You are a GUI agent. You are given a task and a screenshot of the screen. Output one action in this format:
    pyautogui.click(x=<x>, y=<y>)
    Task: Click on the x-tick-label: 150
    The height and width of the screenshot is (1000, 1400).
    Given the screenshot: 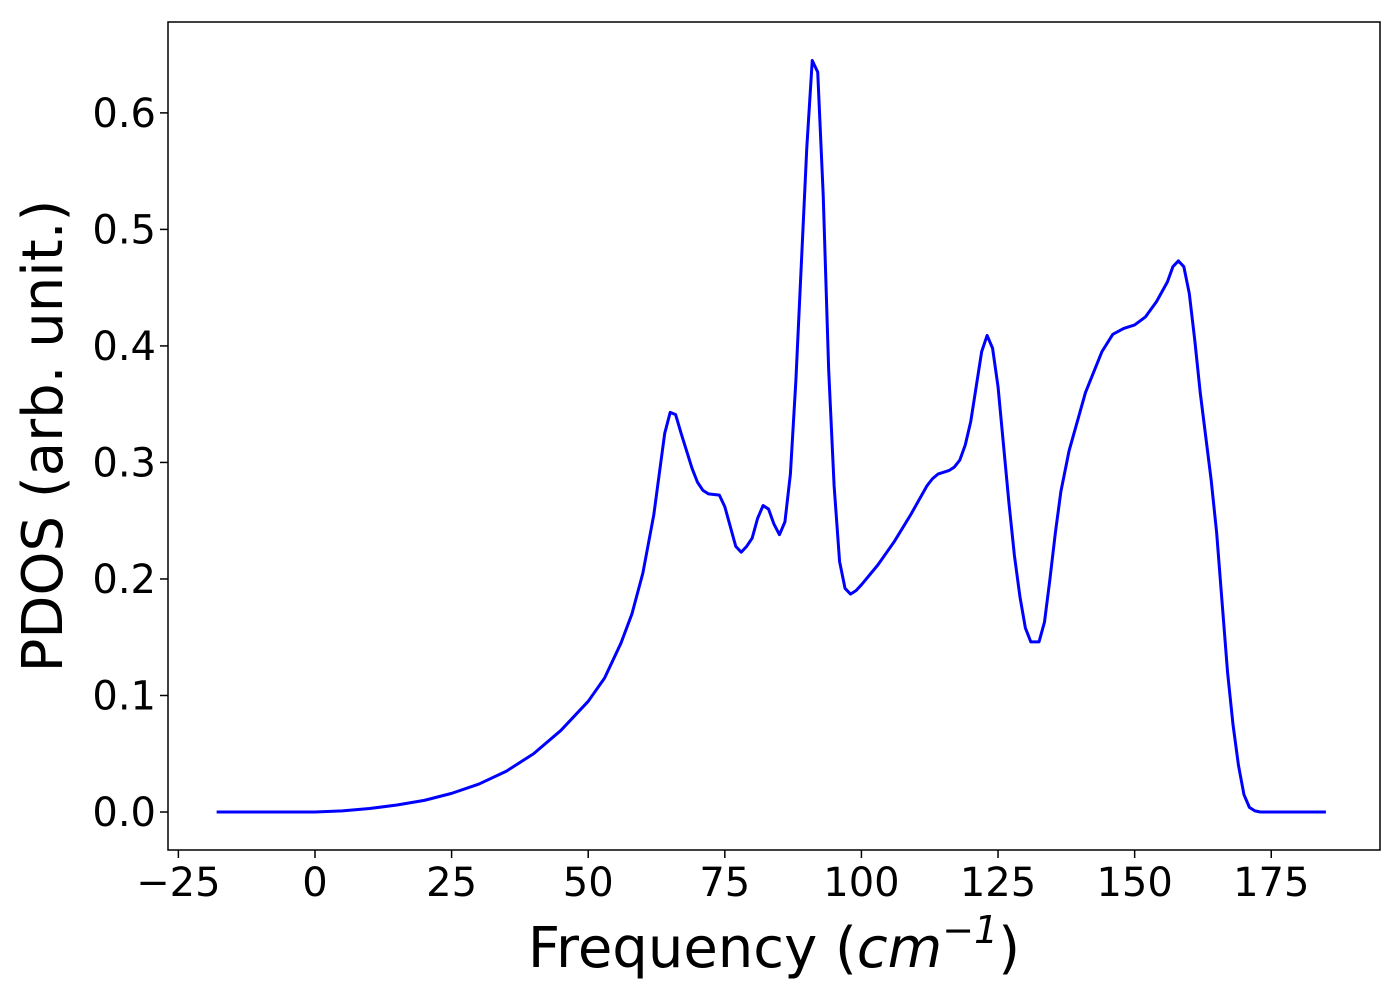 What is the action you would take?
    pyautogui.click(x=1134, y=883)
    